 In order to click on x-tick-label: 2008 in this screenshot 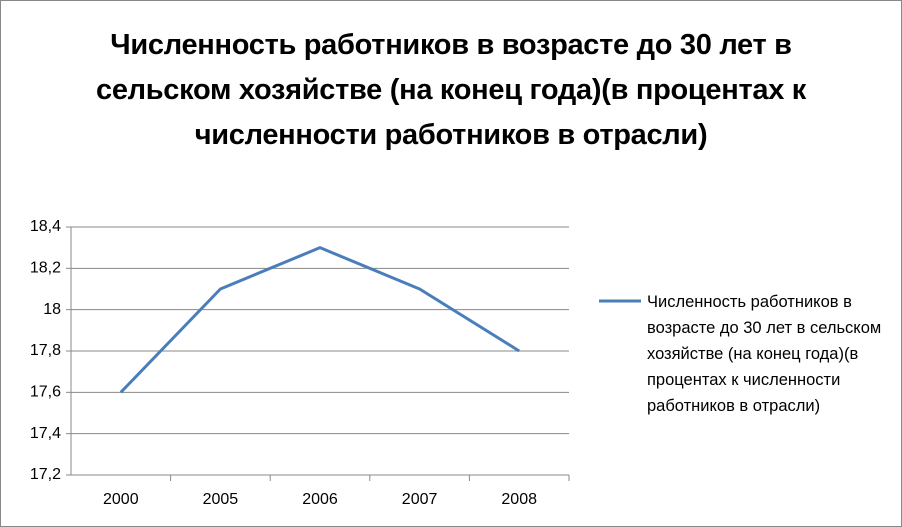, I will do `click(519, 499)`.